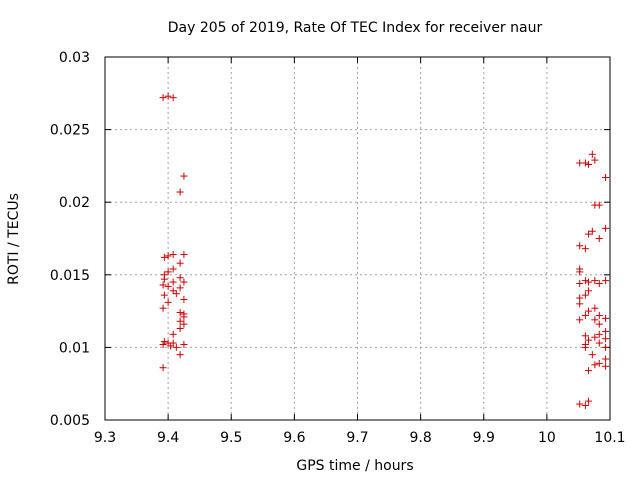  Describe the element at coordinates (70, 131) in the screenshot. I see `y-tick-label: 0.025` at that location.